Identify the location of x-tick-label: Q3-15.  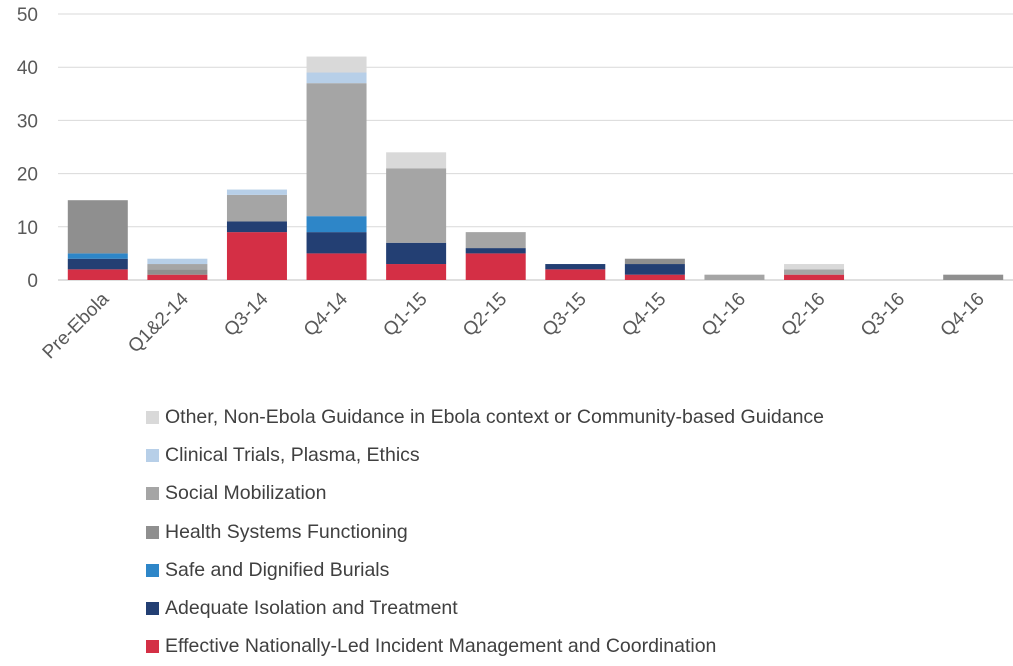
(565, 315).